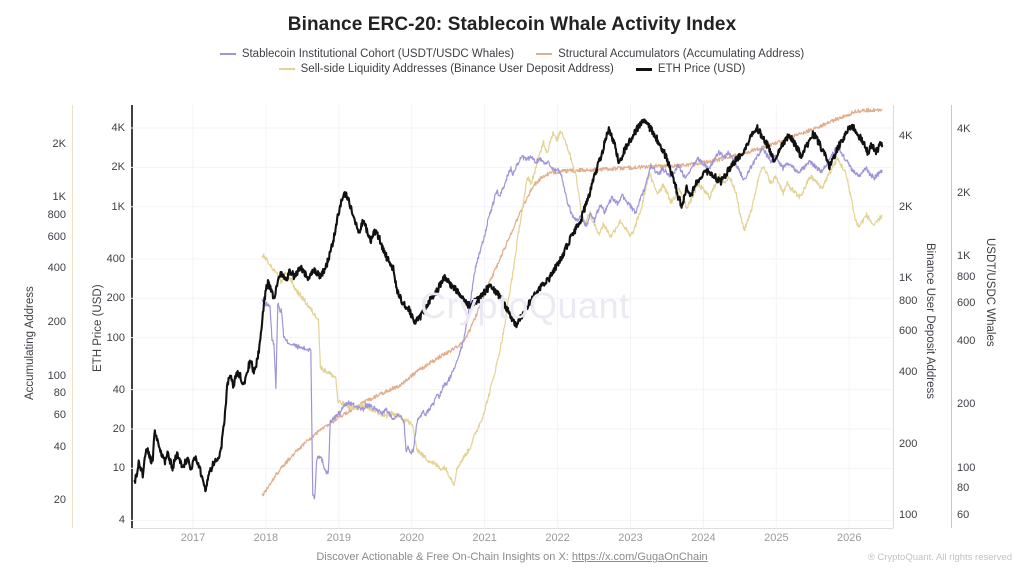 The width and height of the screenshot is (1024, 576). What do you see at coordinates (990, 292) in the screenshot?
I see `axis-title-usdt-usdc-whales: USDT/USDC Whales` at bounding box center [990, 292].